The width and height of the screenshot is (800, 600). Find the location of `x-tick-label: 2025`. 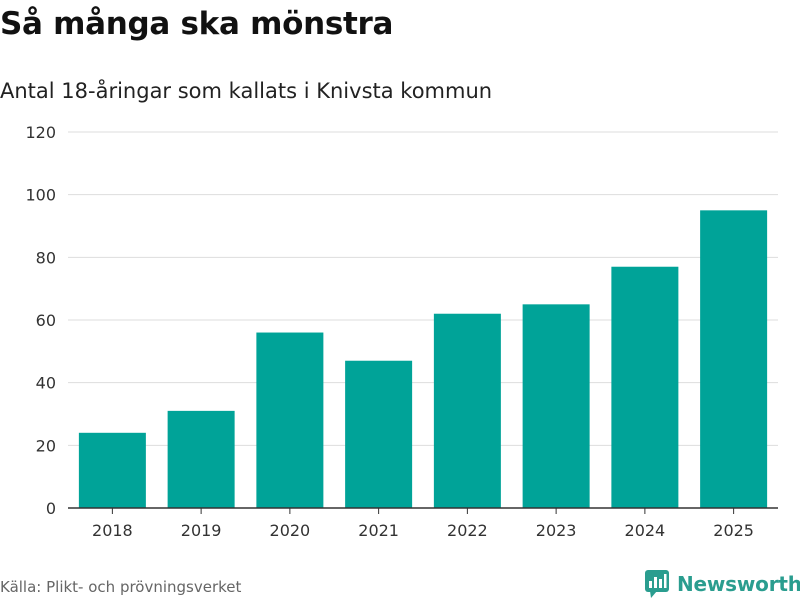

x-tick-label: 2025 is located at coordinates (733, 530).